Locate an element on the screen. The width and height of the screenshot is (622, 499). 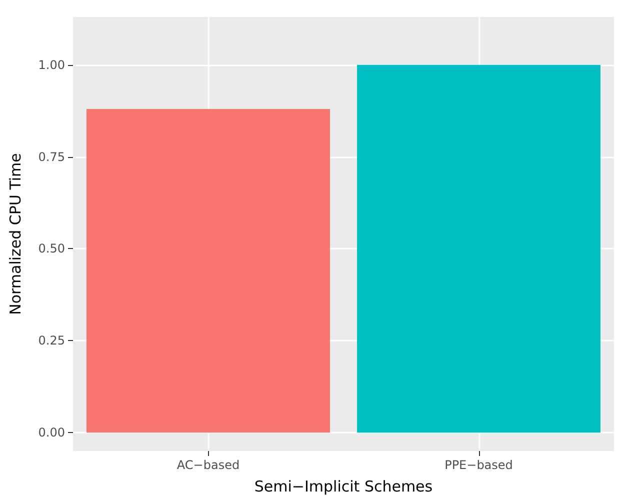
y-tick-label: 0.25 is located at coordinates (51, 341).